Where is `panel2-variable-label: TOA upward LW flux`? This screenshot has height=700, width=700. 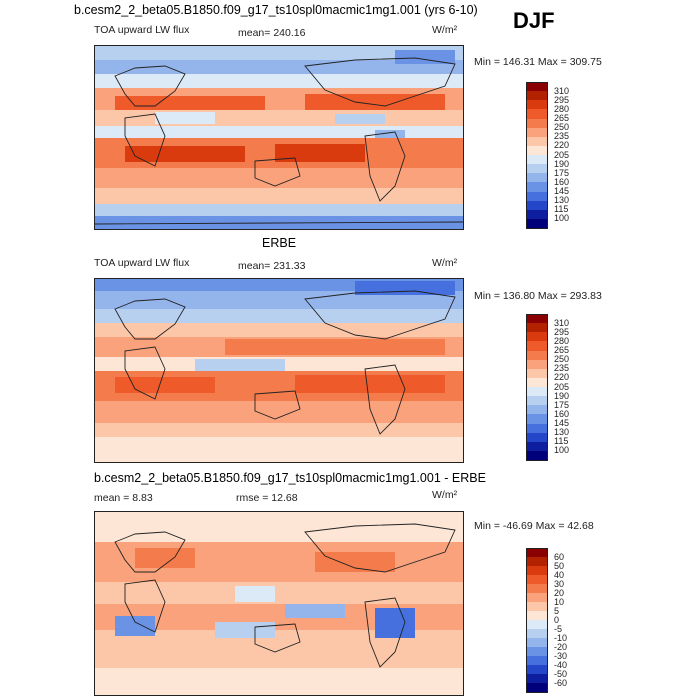
panel2-variable-label: TOA upward LW flux is located at coordinates (142, 263).